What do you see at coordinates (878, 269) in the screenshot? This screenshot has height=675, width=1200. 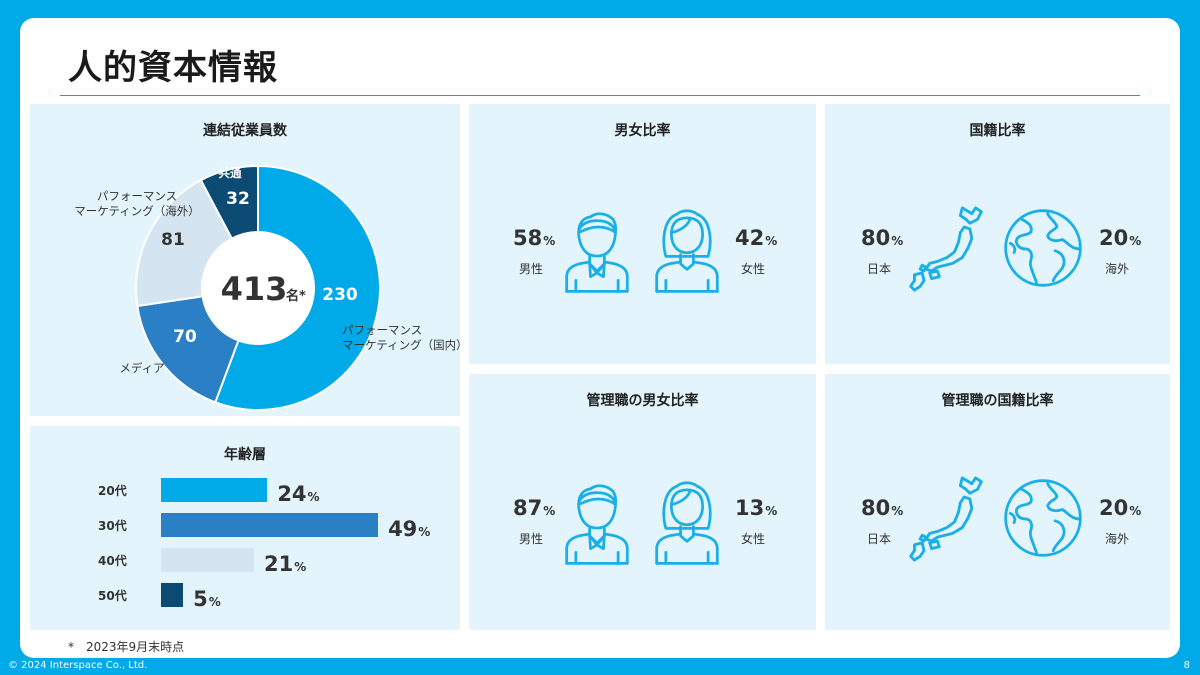 I see `japan-label: 日本` at bounding box center [878, 269].